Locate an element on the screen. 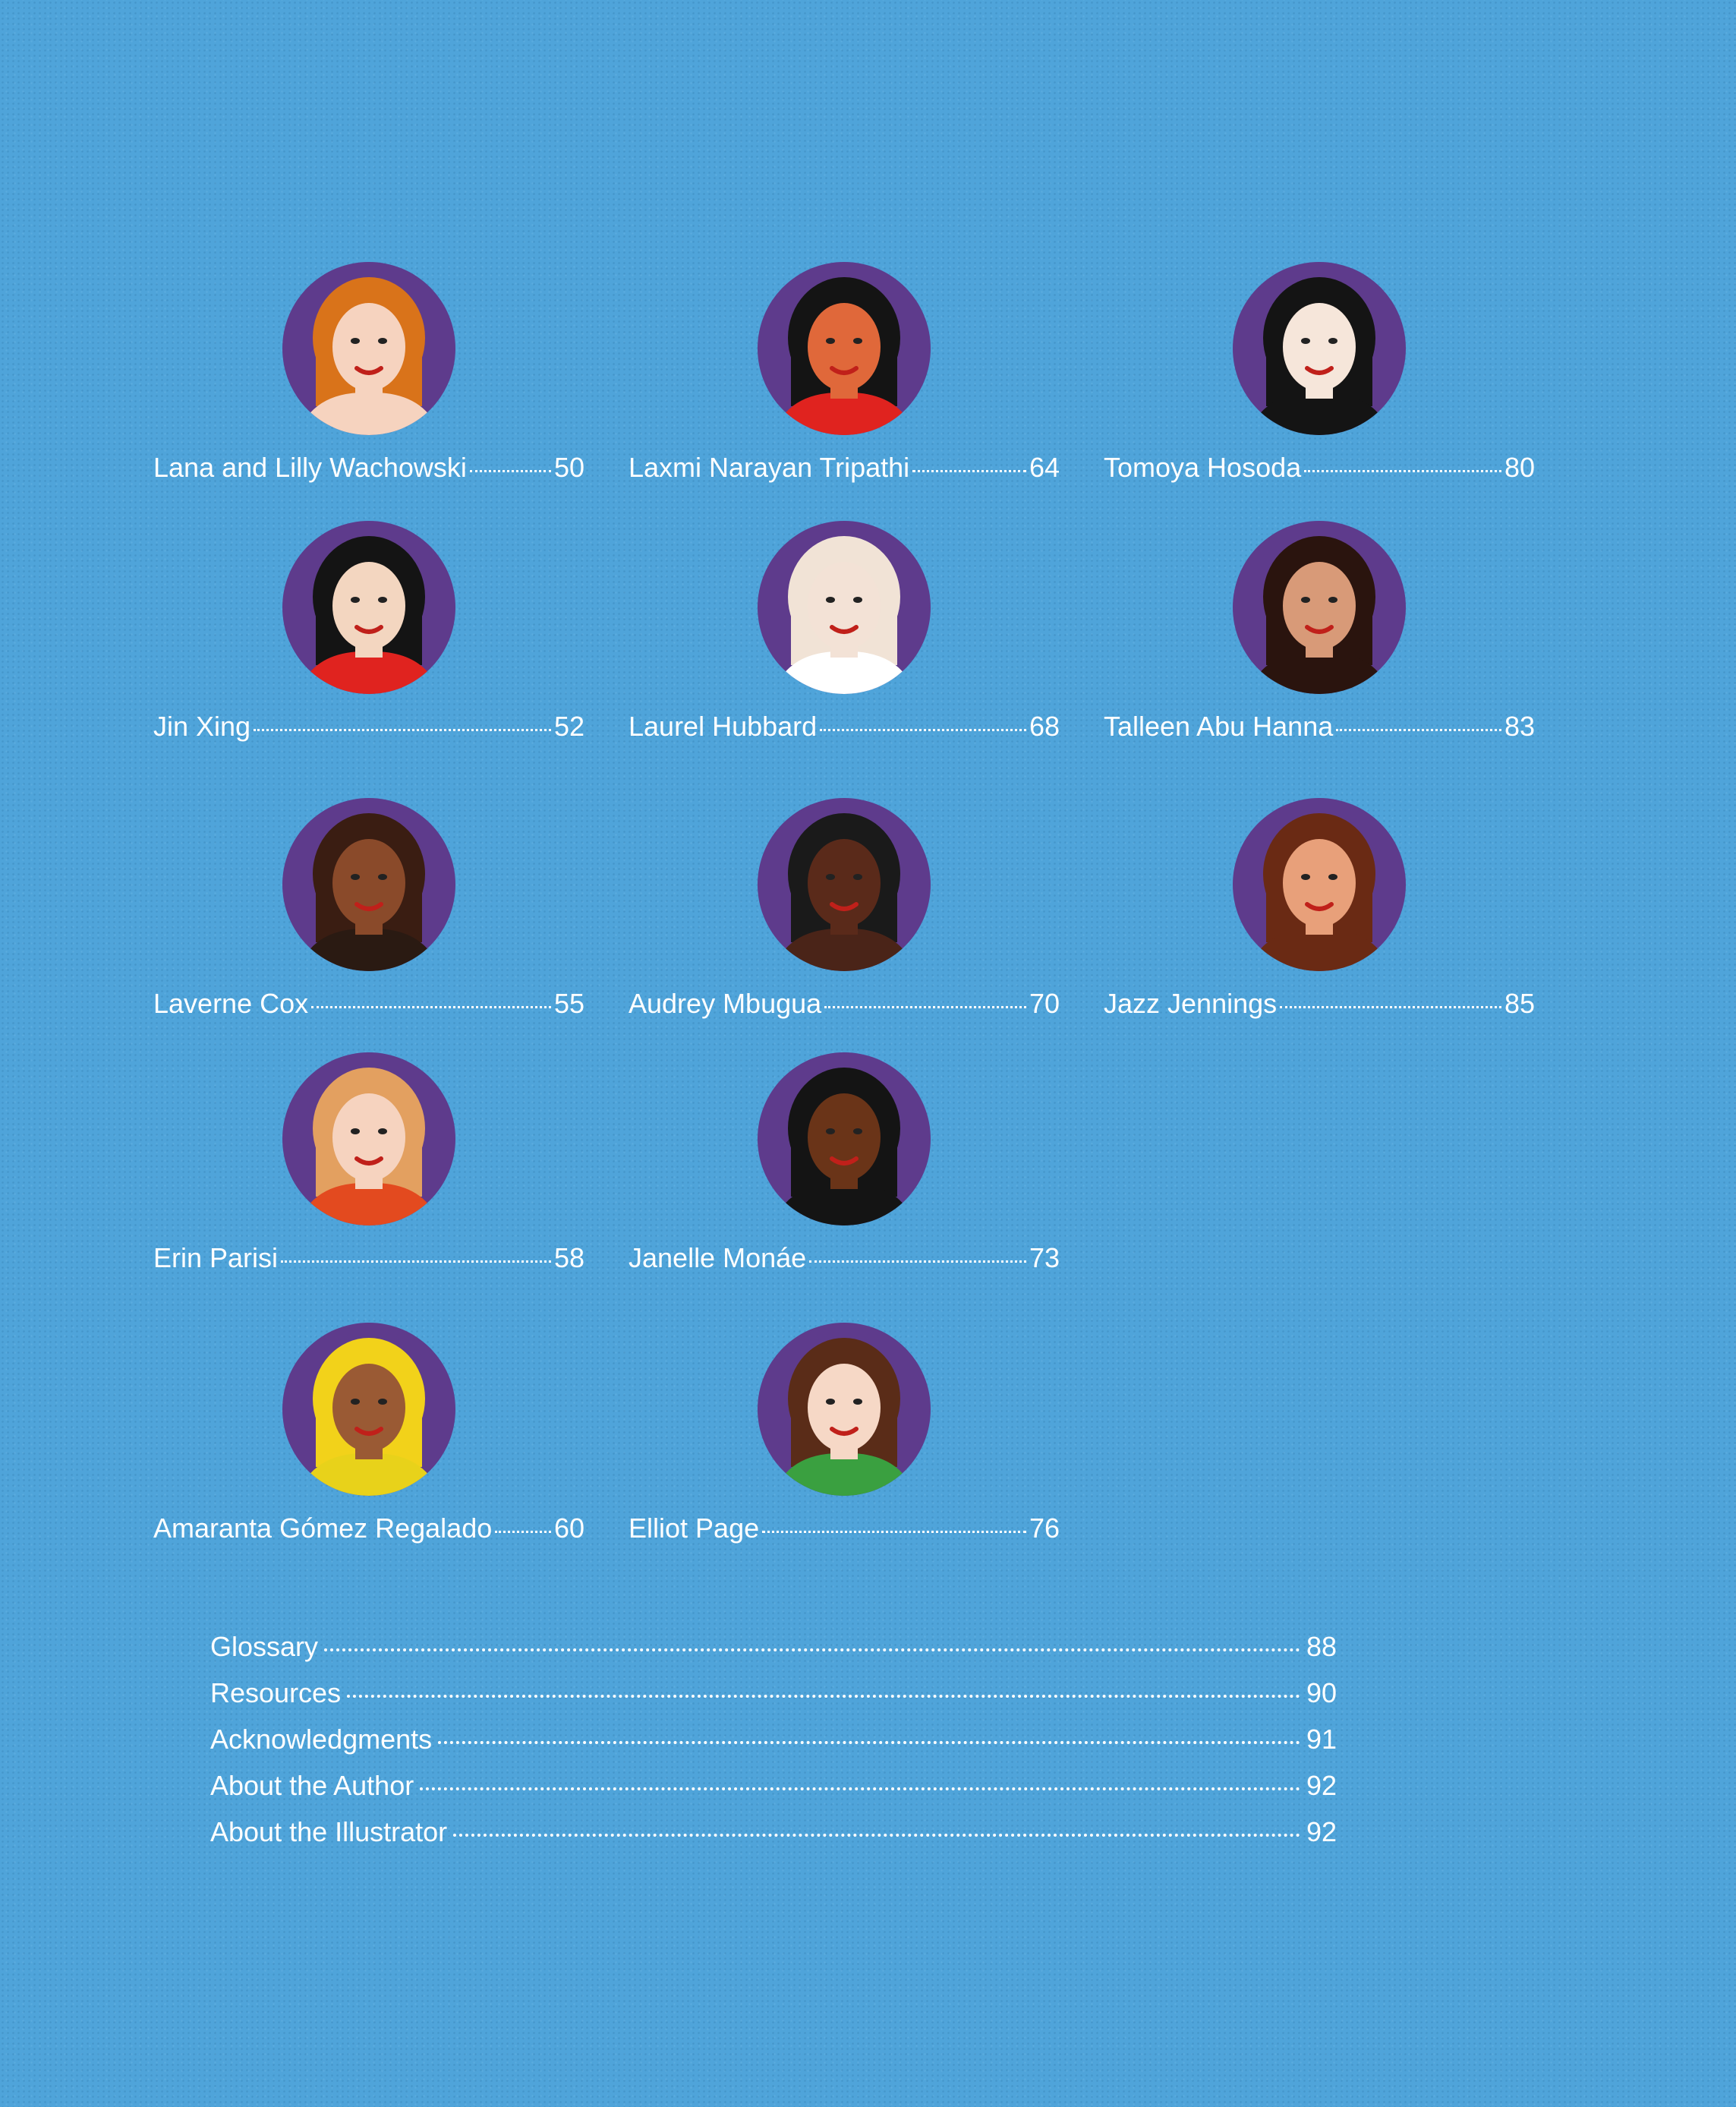  contents-entry: Janelle Monáe 73 is located at coordinates (845, 1162).